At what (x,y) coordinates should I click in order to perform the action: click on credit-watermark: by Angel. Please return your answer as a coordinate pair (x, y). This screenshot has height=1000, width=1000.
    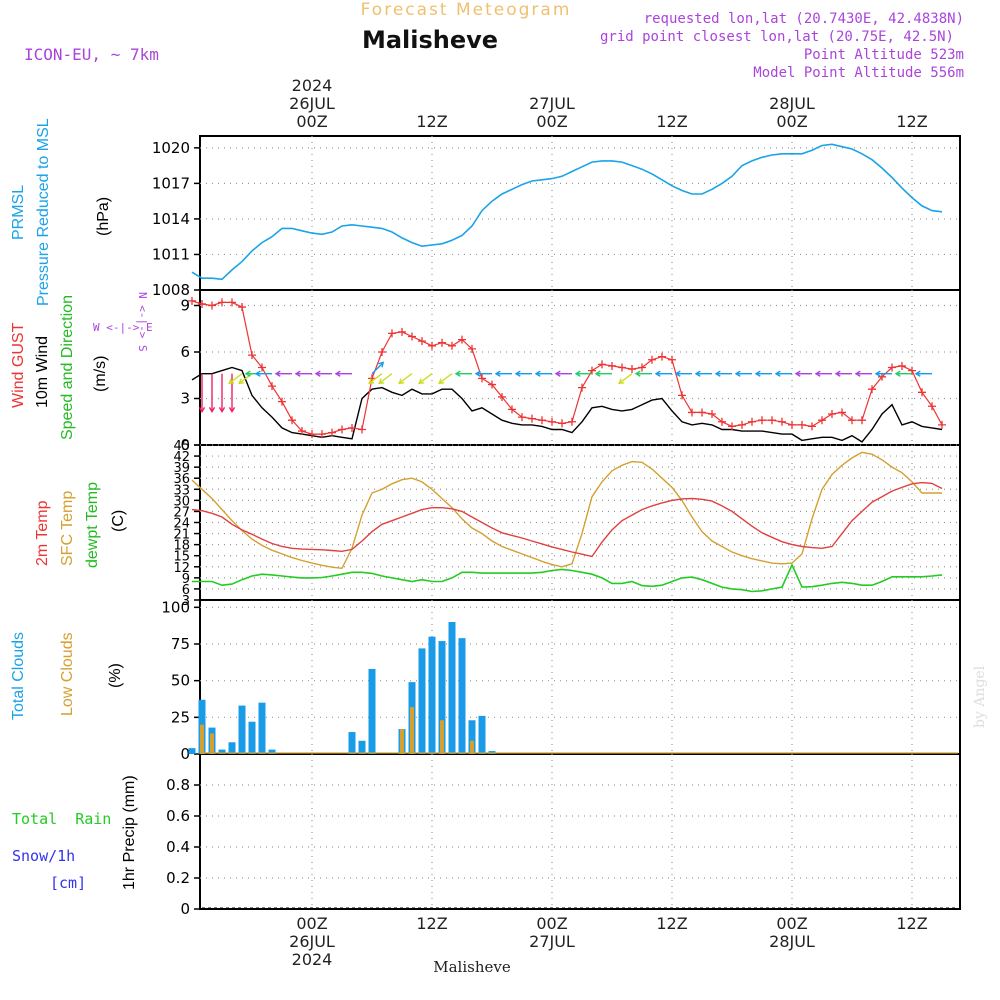
    Looking at the image, I should click on (980, 696).